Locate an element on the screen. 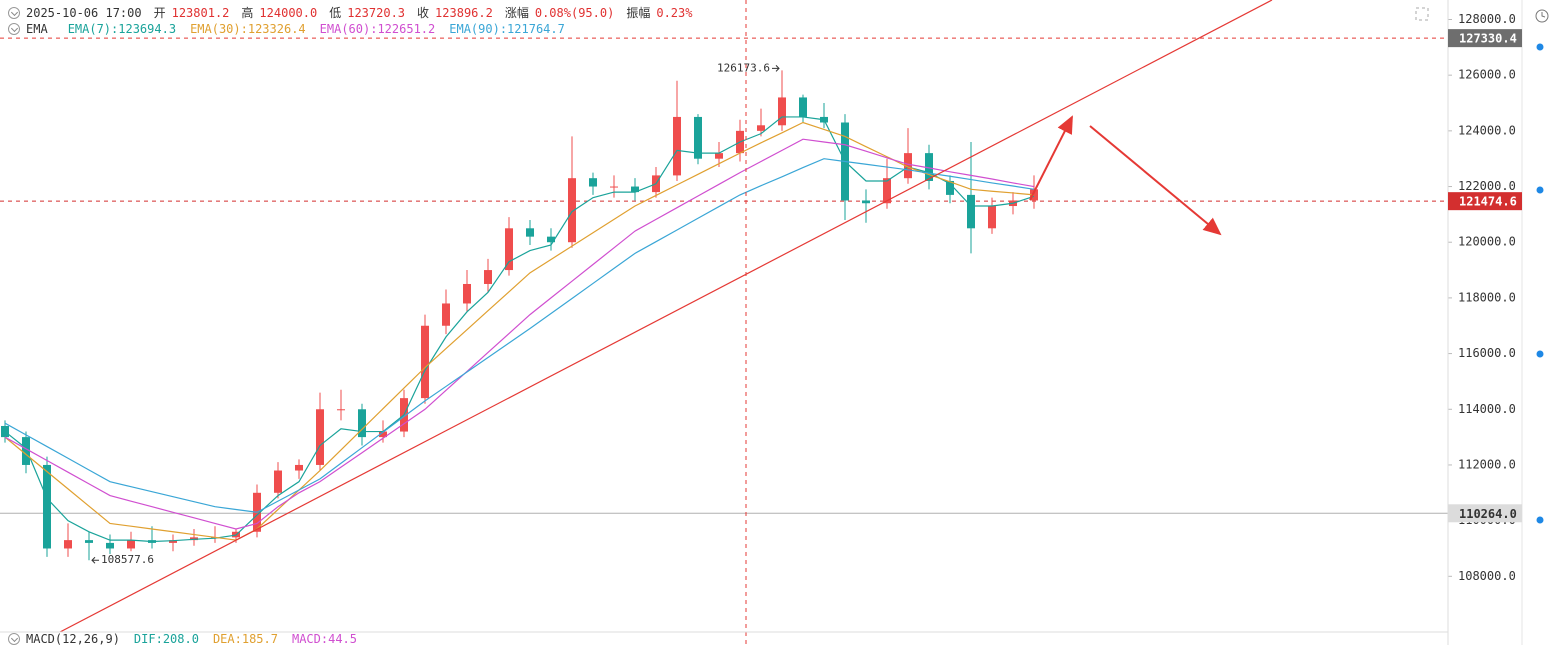 The width and height of the screenshot is (1555, 646). y-tick-label: 108000.0 is located at coordinates (1487, 576).